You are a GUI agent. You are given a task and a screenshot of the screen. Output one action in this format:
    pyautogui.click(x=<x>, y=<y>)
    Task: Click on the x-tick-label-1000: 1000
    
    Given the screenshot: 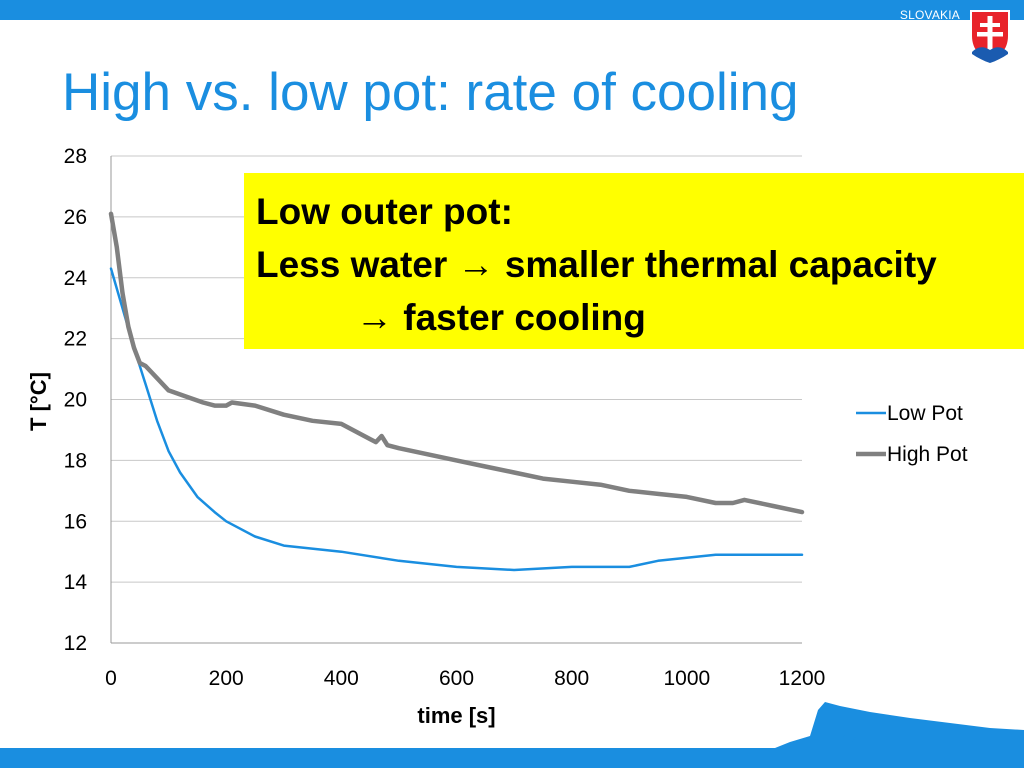 What is the action you would take?
    pyautogui.click(x=686, y=678)
    